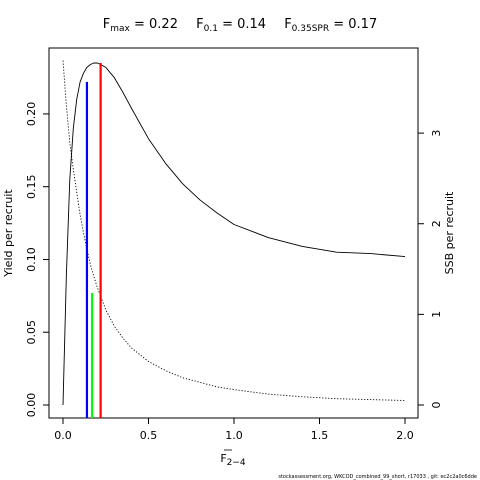 This screenshot has width=480, height=480. What do you see at coordinates (31, 259) in the screenshot?
I see `y-left-tick-label: 0.10` at bounding box center [31, 259].